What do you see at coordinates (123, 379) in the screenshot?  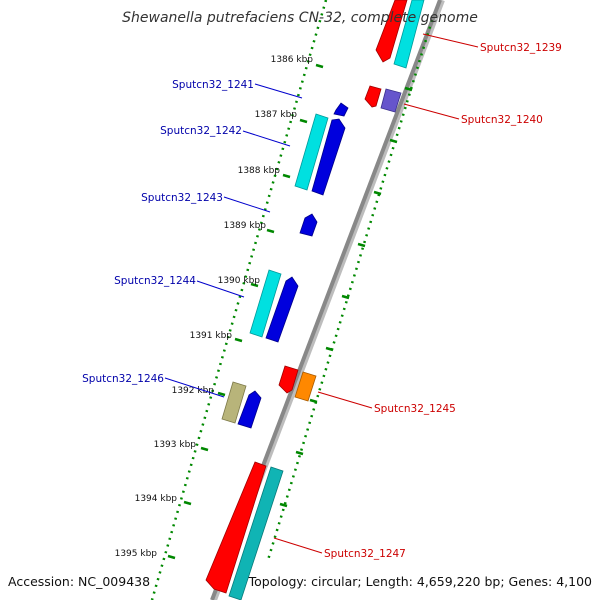 I see `gene-label-1246: Sputcn32_1246` at bounding box center [123, 379].